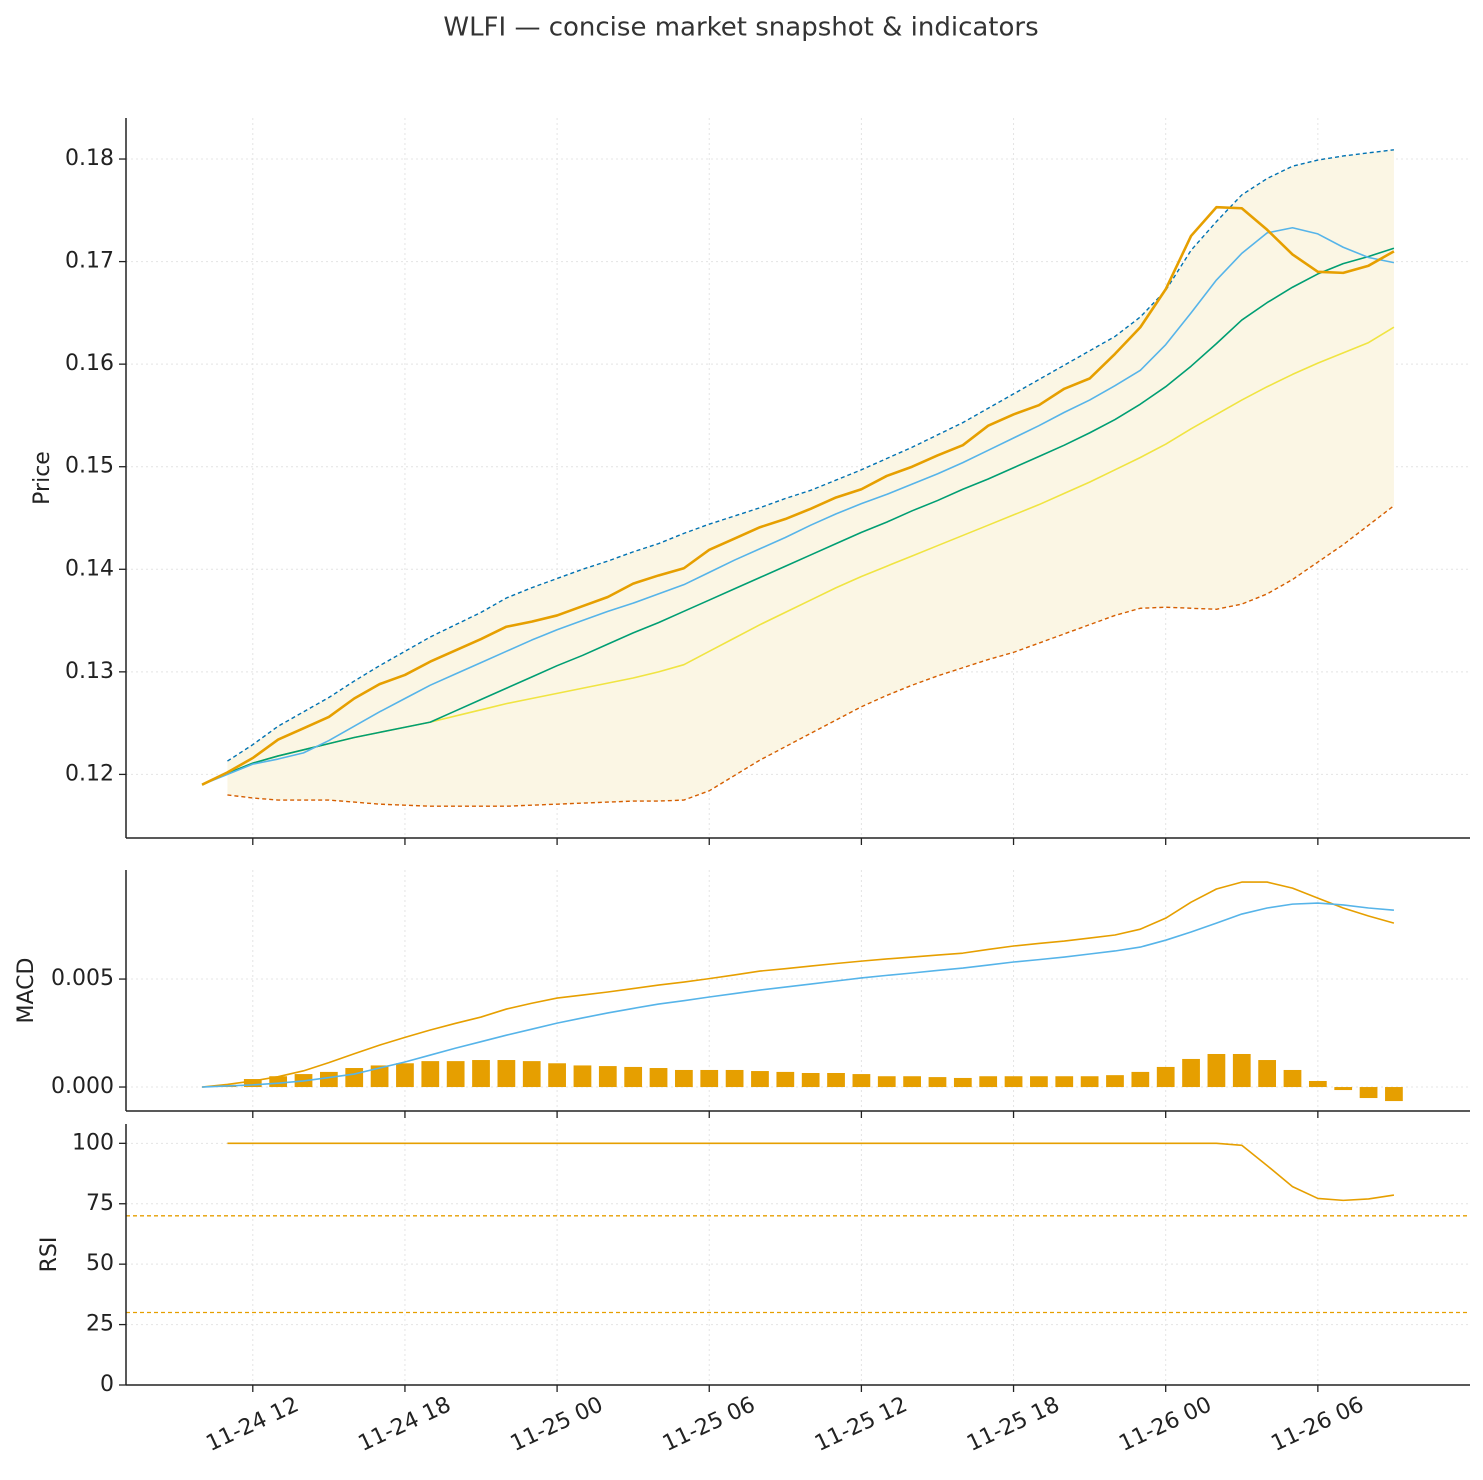 This screenshot has height=1480, width=1483. What do you see at coordinates (49, 1255) in the screenshot?
I see `y-axis-label: RSI` at bounding box center [49, 1255].